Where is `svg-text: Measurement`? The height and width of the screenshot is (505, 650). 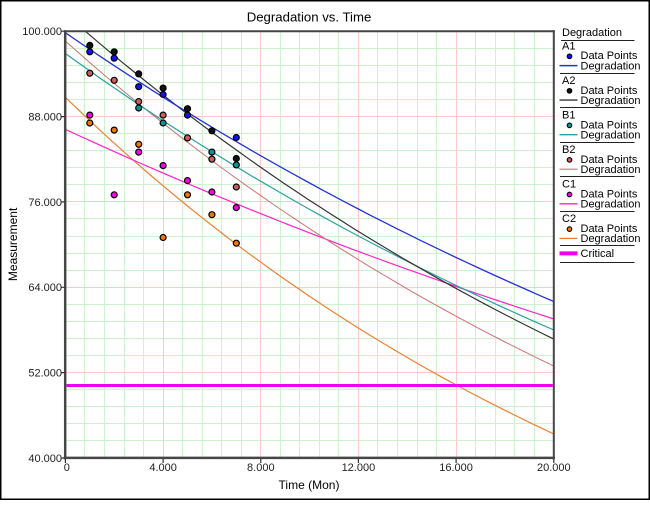 svg-text: Measurement is located at coordinates (13, 244).